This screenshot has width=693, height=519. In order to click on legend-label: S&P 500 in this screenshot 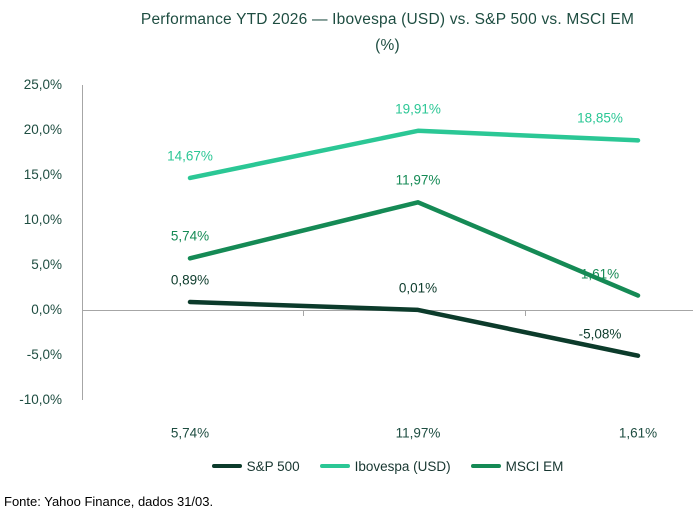, I will do `click(273, 466)`.